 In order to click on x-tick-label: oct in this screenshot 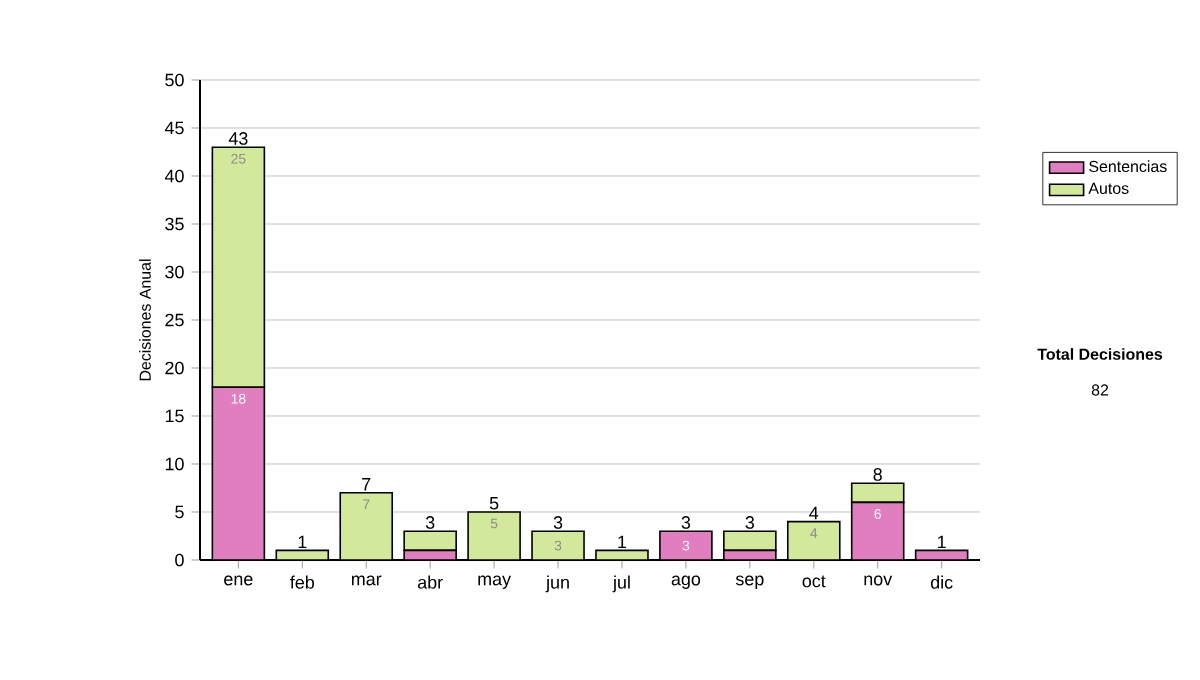, I will do `click(814, 581)`.